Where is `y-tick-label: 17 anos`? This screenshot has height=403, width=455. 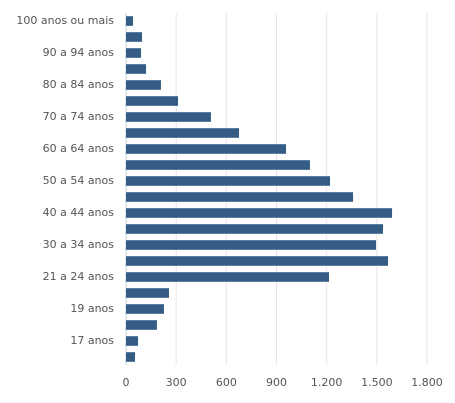
y-tick-label: 17 anos is located at coordinates (92, 340).